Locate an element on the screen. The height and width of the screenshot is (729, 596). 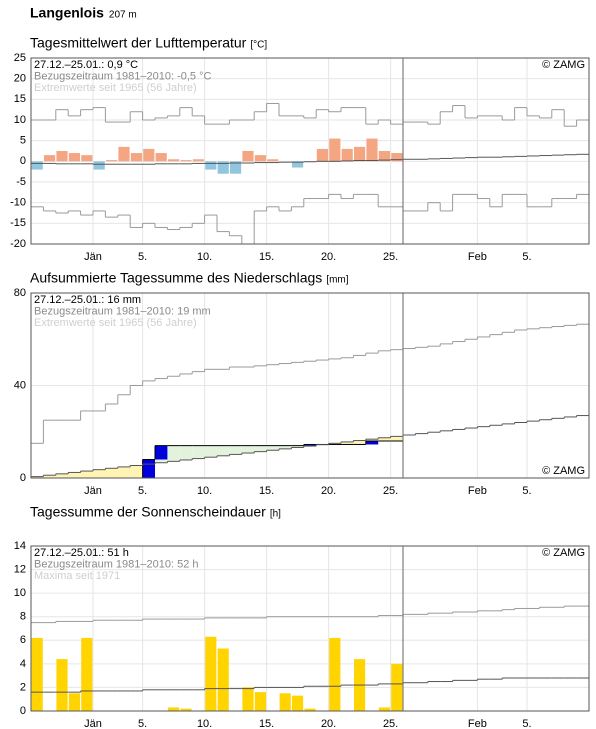
y-tick-label: 10 is located at coordinates (20, 120).